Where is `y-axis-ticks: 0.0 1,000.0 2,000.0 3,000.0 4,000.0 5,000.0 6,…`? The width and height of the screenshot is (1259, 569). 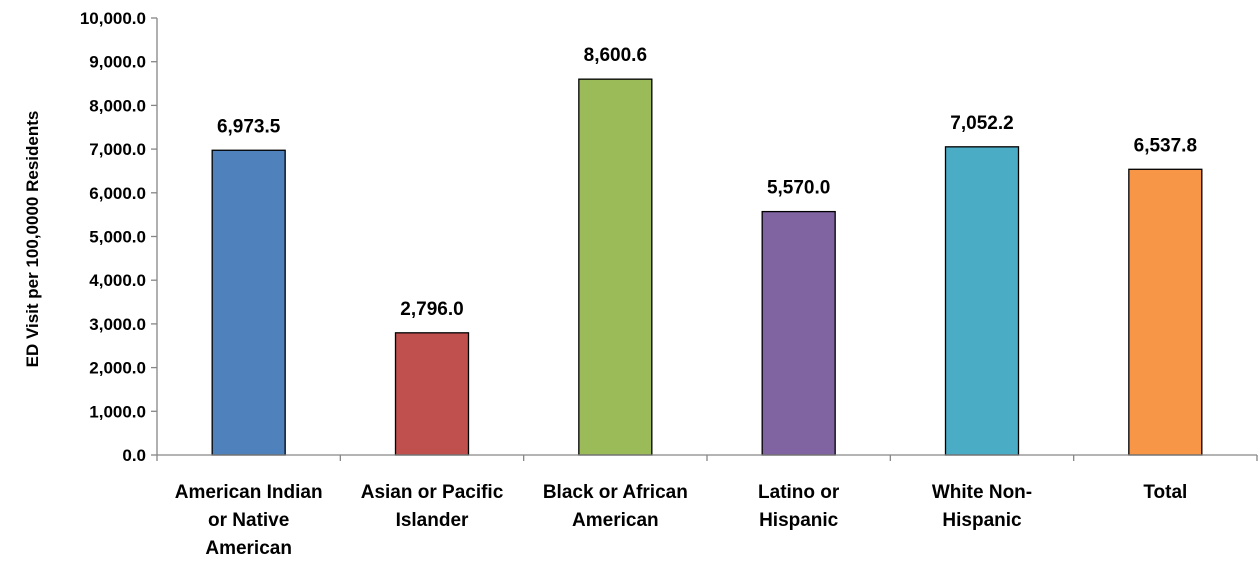 y-axis-ticks: 0.0 1,000.0 2,000.0 3,000.0 4,000.0 5,000.0 6,… is located at coordinates (118, 237).